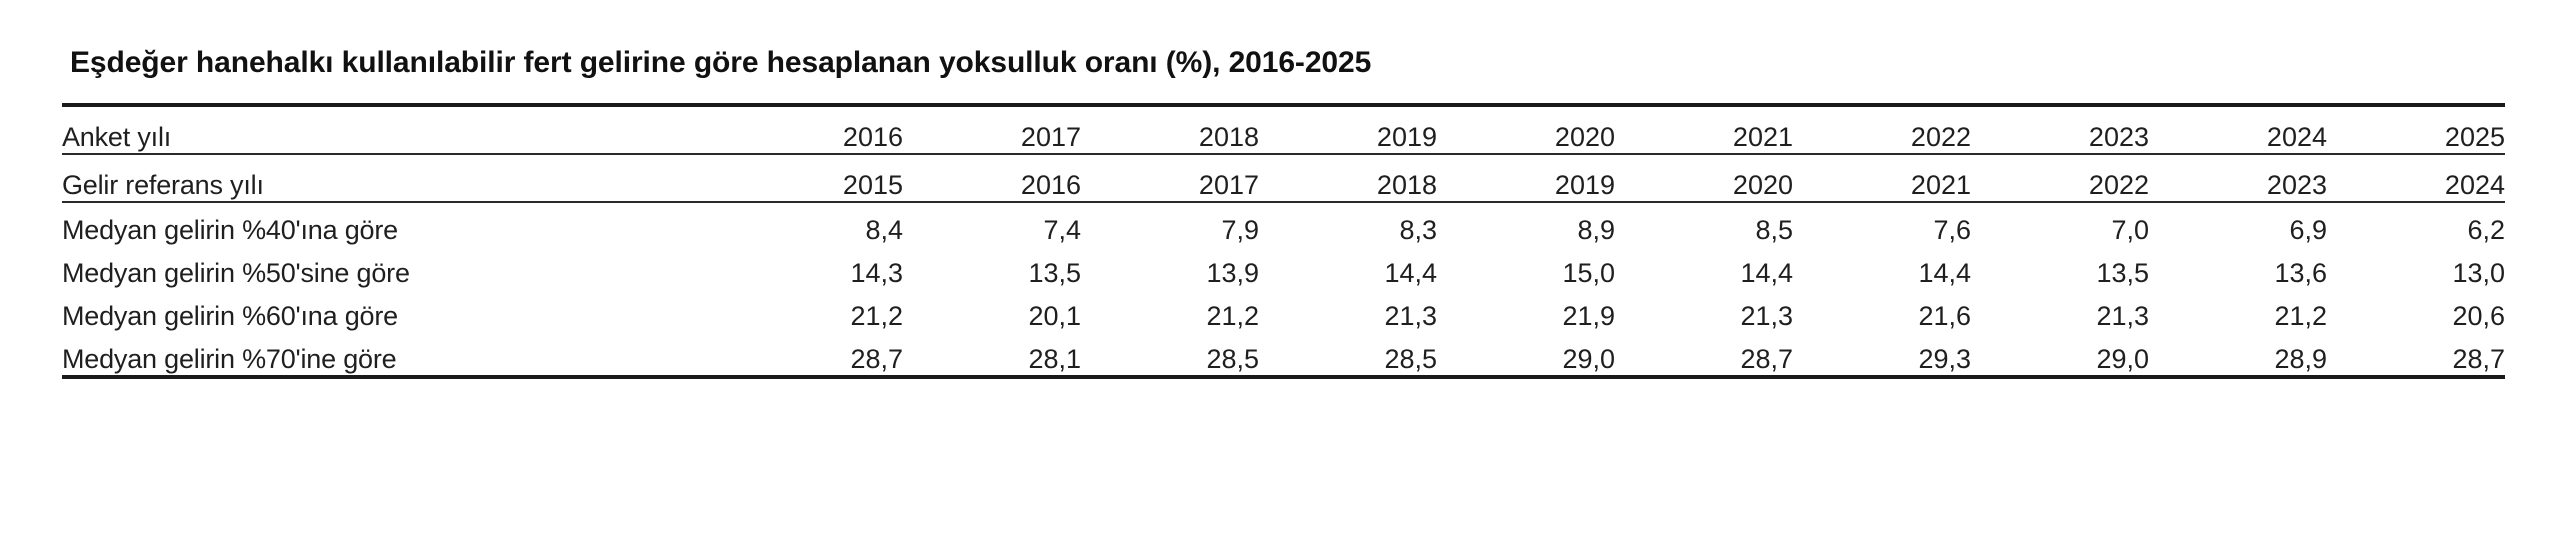 The width and height of the screenshot is (2560, 549). What do you see at coordinates (1526, 354) in the screenshot?
I see `cell-median-70-2020: 29,0` at bounding box center [1526, 354].